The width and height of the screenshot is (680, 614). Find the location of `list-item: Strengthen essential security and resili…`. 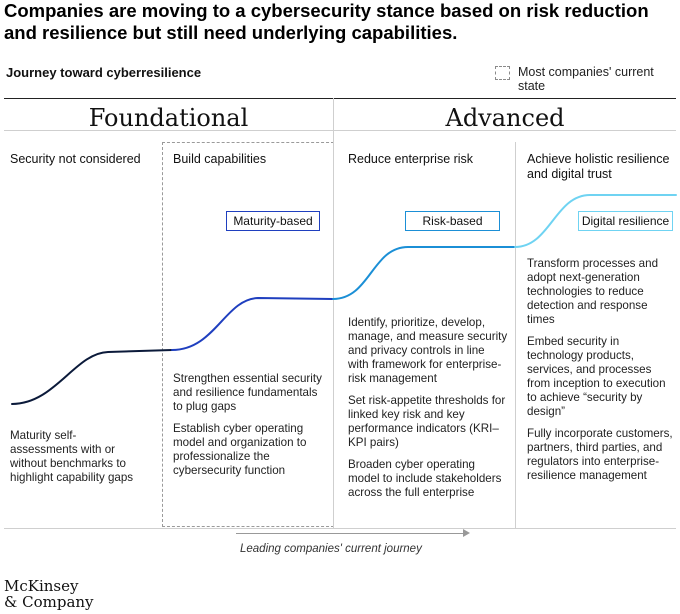

list-item: Strengthen essential security and resili… is located at coordinates (247, 392).